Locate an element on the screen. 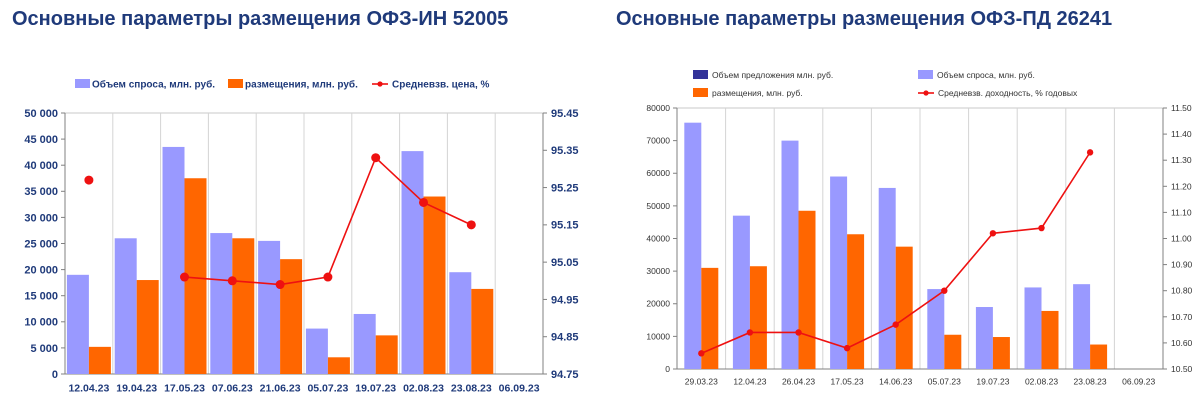  y-tick-label-right: 95.35 is located at coordinates (565, 151).